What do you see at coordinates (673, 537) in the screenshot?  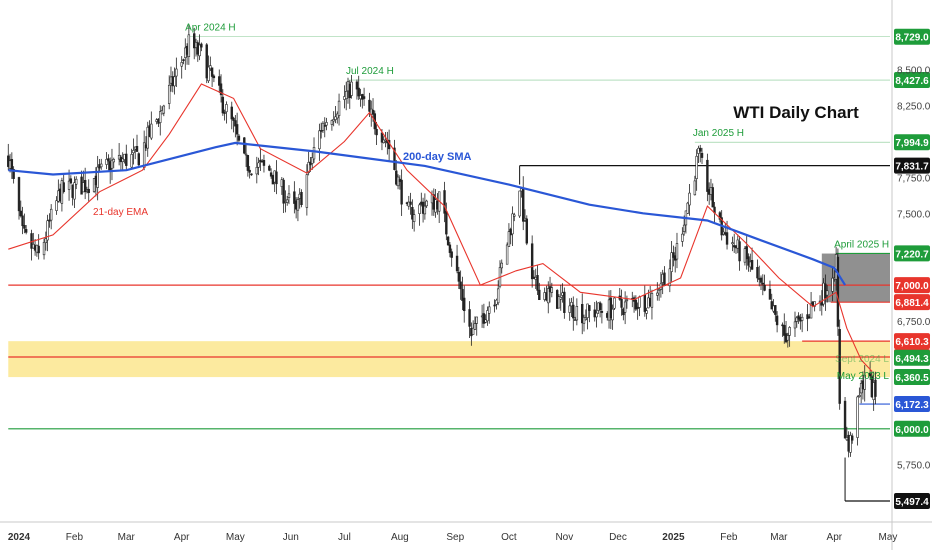 I see `x-tick-label: 2025` at bounding box center [673, 537].